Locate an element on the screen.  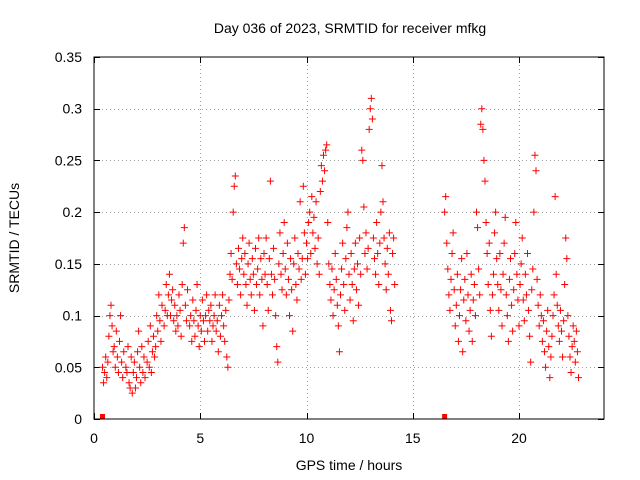
x-tick-label: 10 is located at coordinates (307, 438).